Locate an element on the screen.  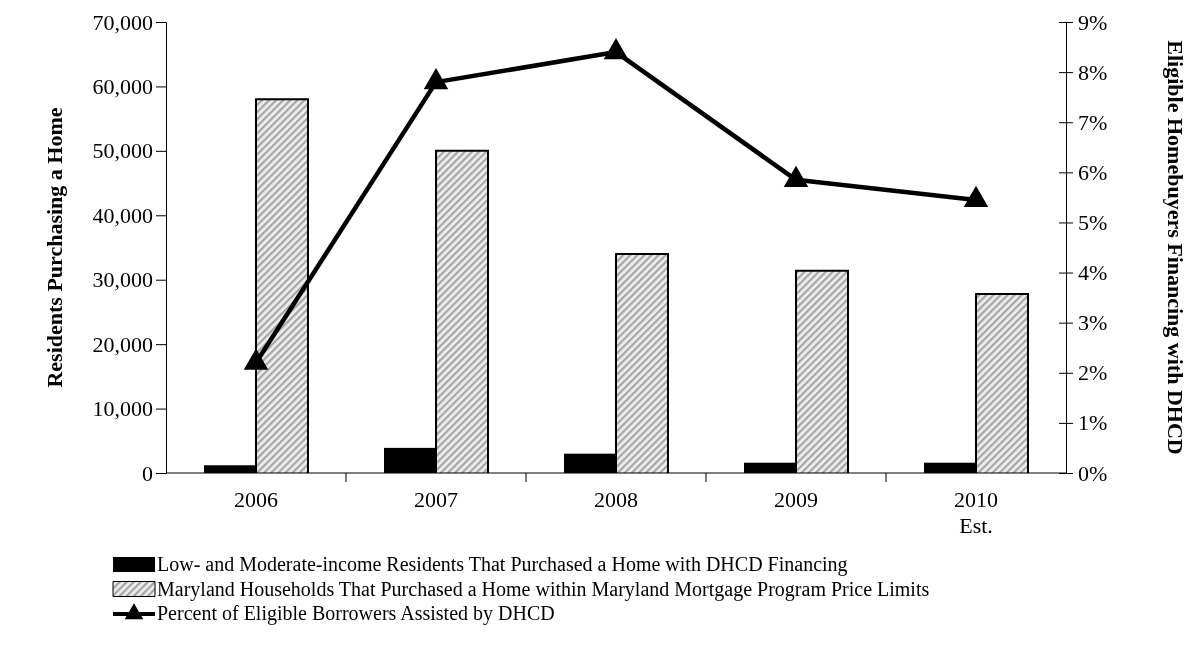
x-tick-label: 2006 is located at coordinates (256, 499).